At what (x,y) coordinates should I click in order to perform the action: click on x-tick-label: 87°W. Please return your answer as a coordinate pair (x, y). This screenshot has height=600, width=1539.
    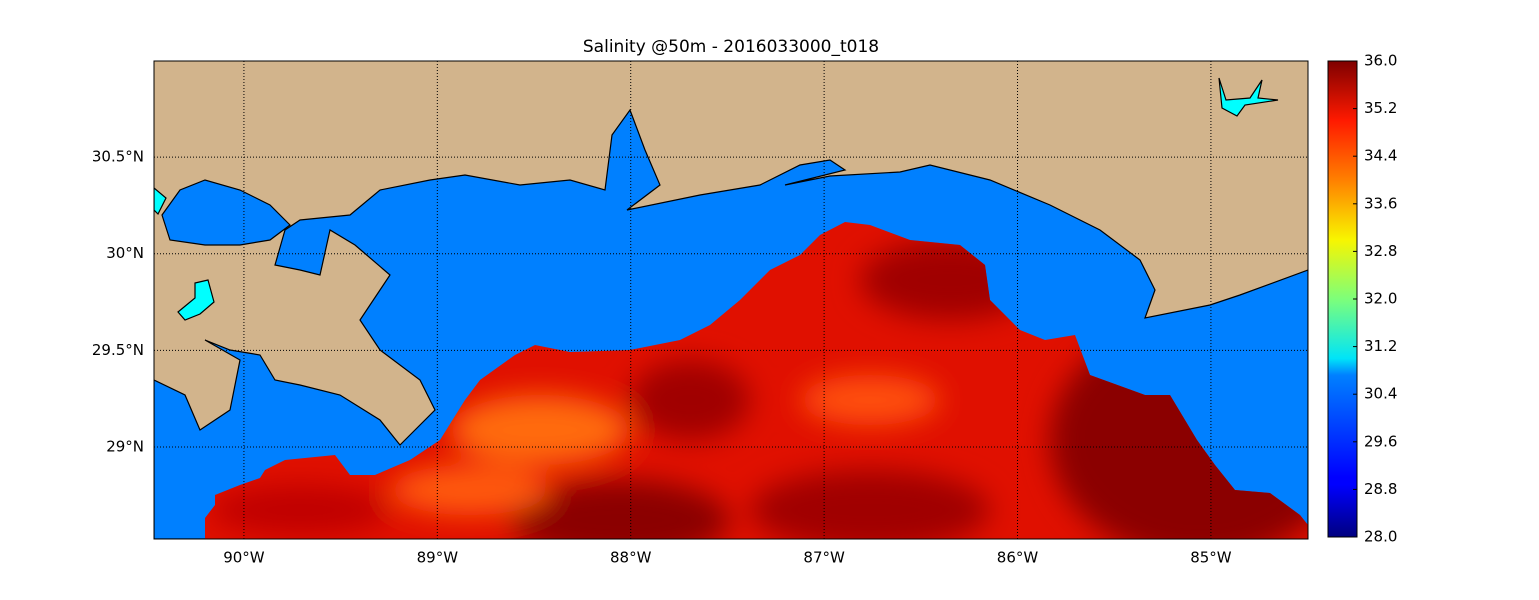
    Looking at the image, I should click on (824, 558).